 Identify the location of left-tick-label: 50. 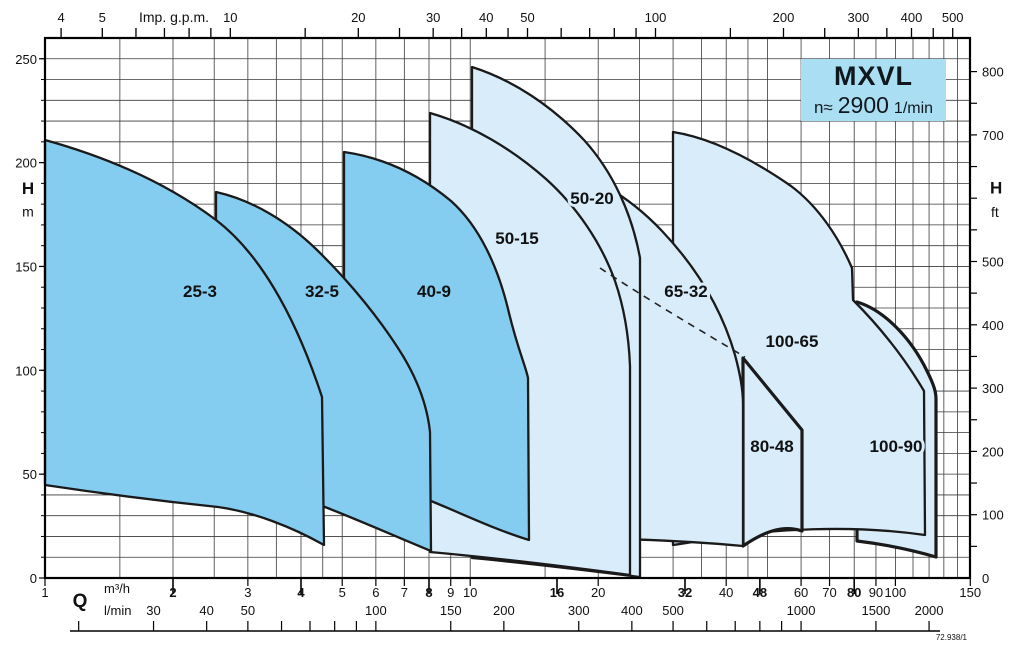
(30, 474).